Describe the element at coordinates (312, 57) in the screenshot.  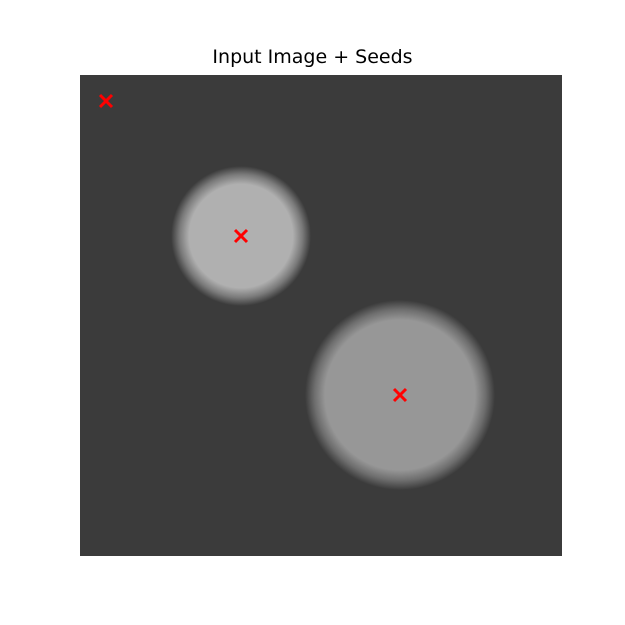
I see `figure-title: Input Image + Seeds` at that location.